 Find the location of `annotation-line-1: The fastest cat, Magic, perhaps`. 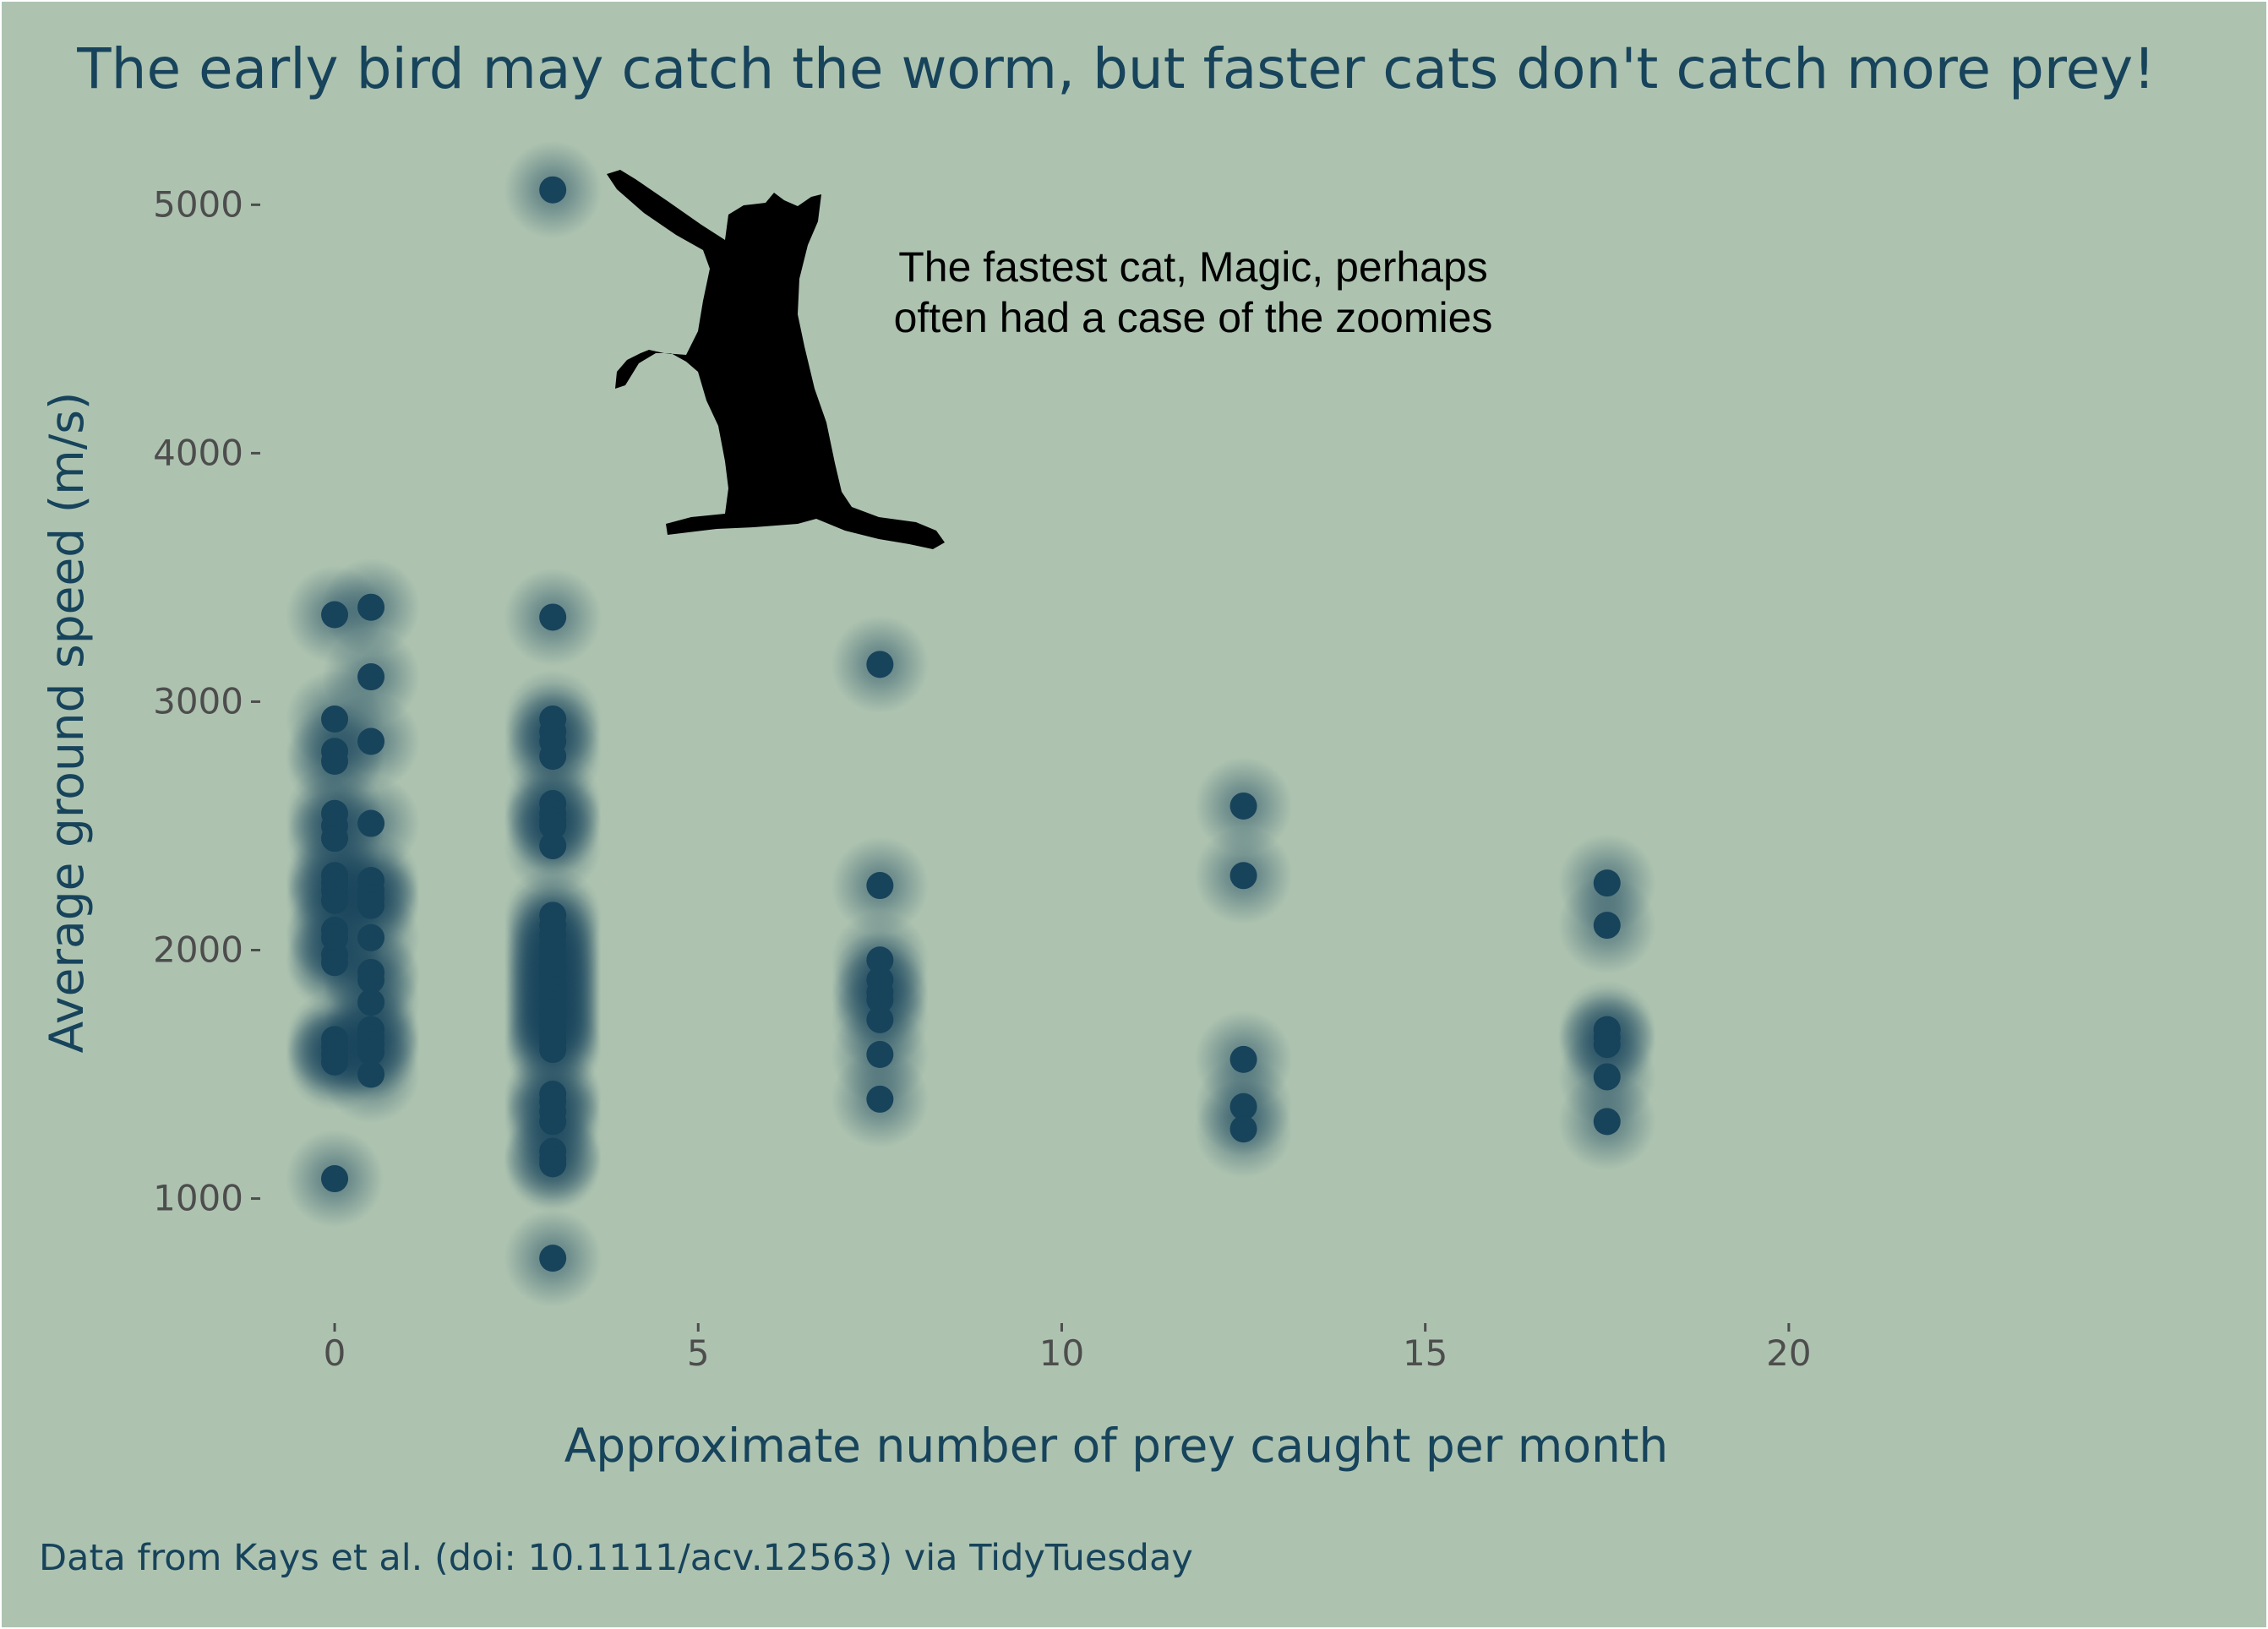

annotation-line-1: The fastest cat, Magic, perhaps is located at coordinates (1193, 267).